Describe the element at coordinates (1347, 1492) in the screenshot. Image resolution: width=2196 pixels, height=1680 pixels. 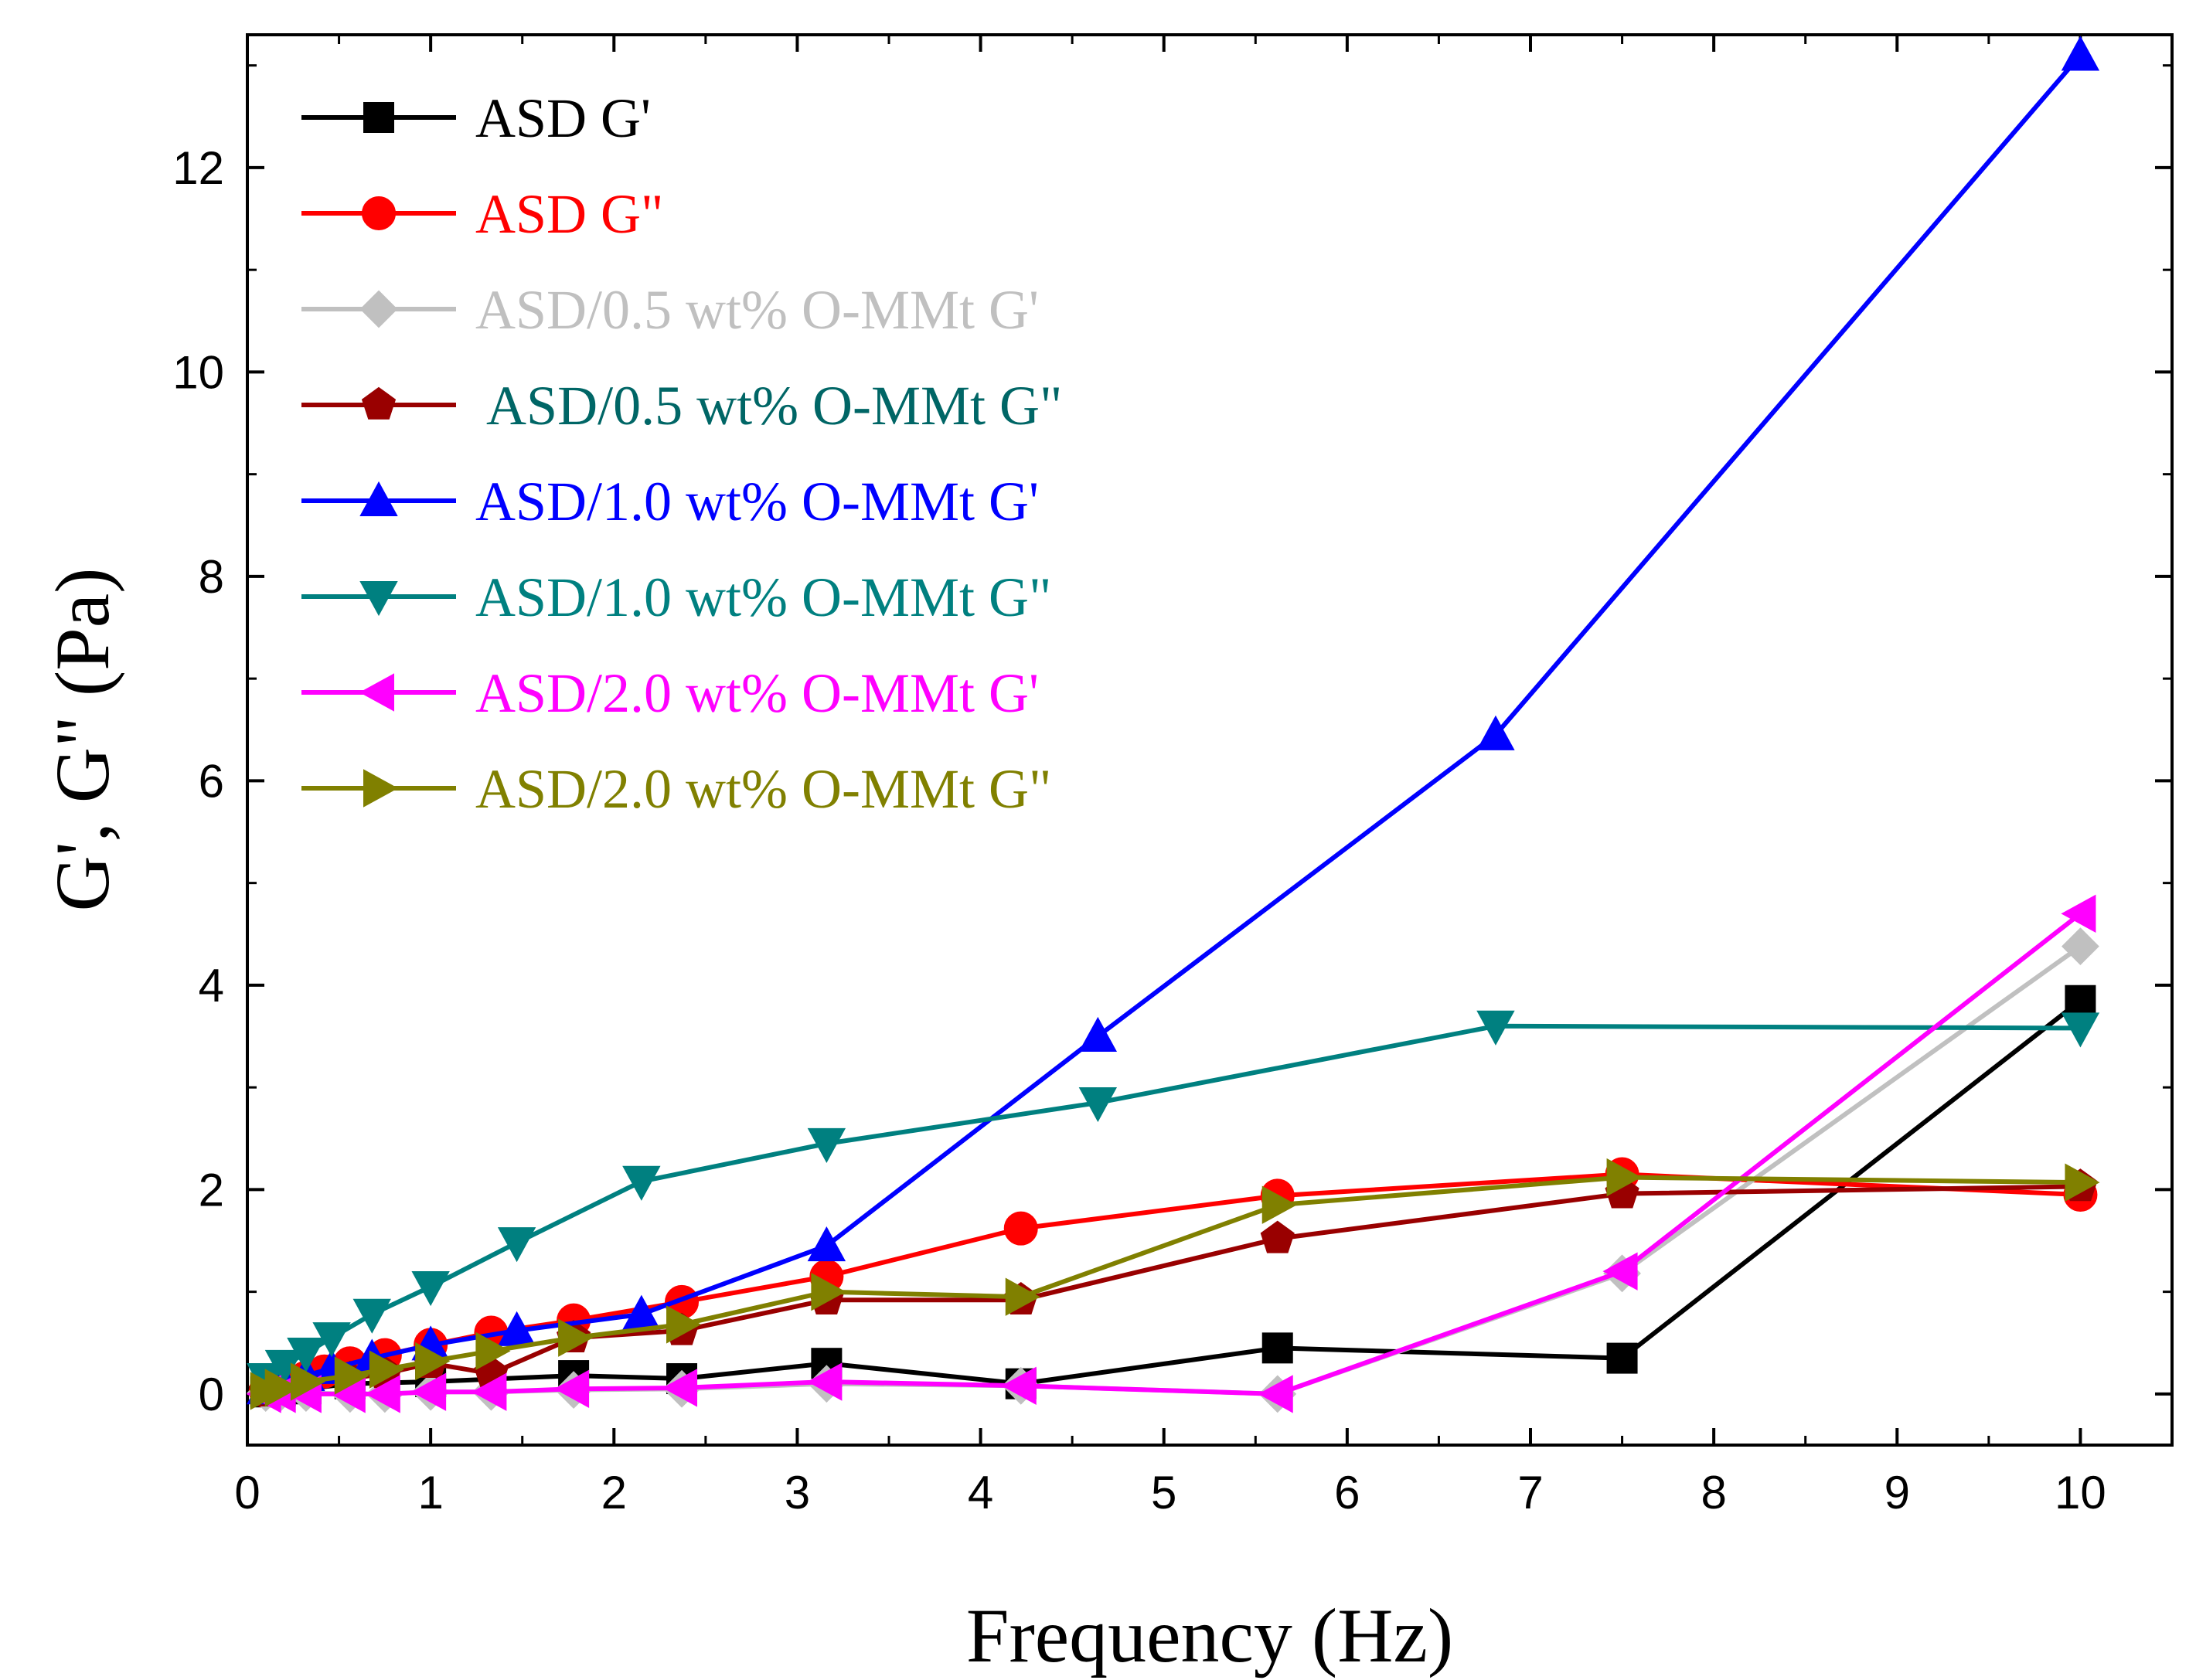
I see `x-tick-label: 6` at that location.